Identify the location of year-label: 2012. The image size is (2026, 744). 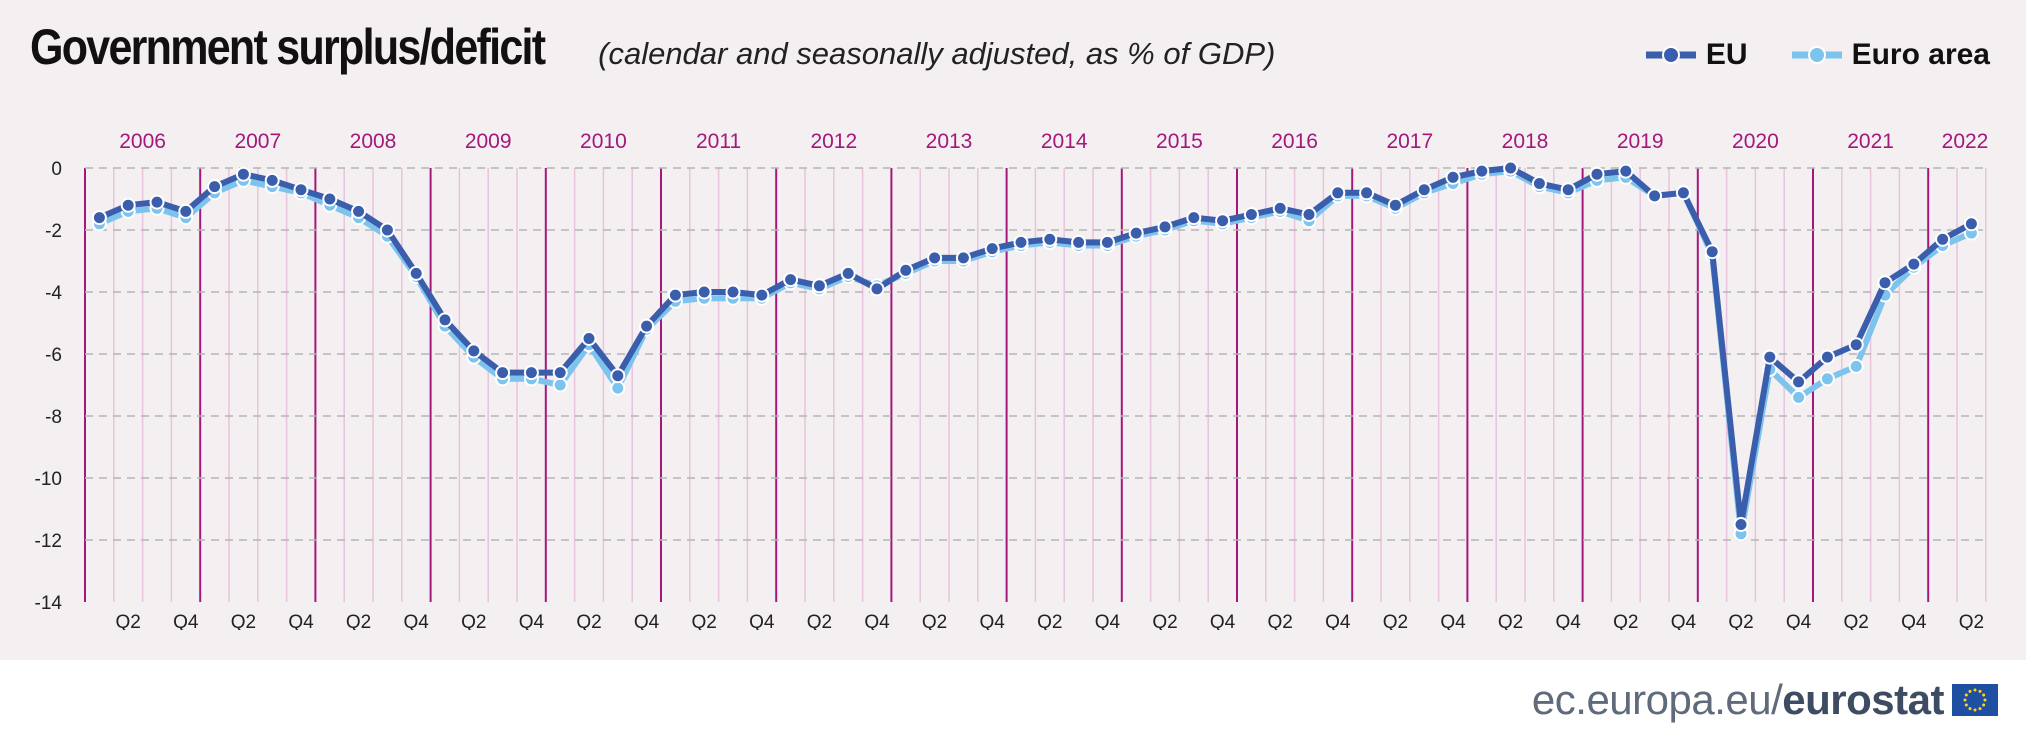
(833, 141).